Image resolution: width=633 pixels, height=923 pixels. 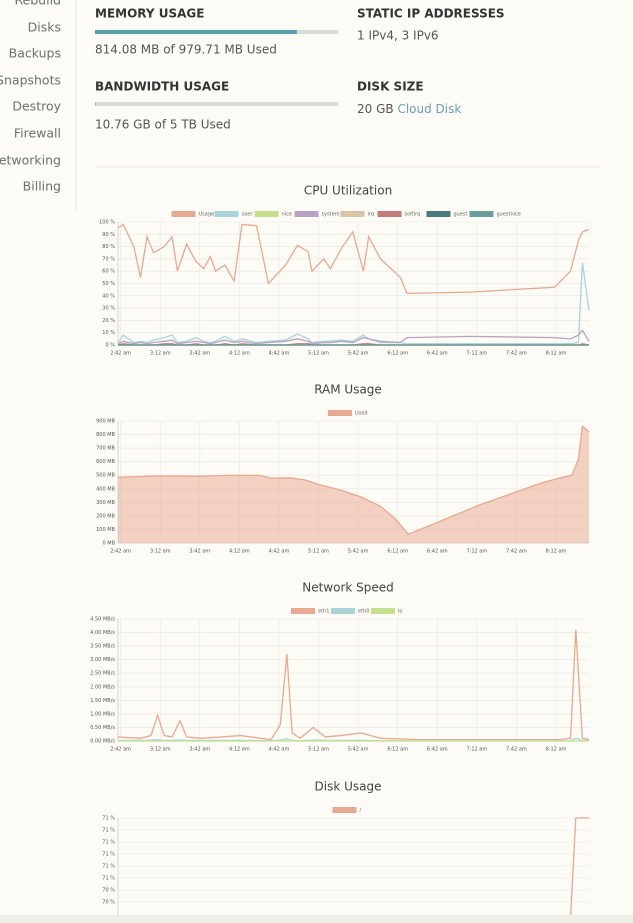 What do you see at coordinates (287, 215) in the screenshot?
I see `legend-label: nice` at bounding box center [287, 215].